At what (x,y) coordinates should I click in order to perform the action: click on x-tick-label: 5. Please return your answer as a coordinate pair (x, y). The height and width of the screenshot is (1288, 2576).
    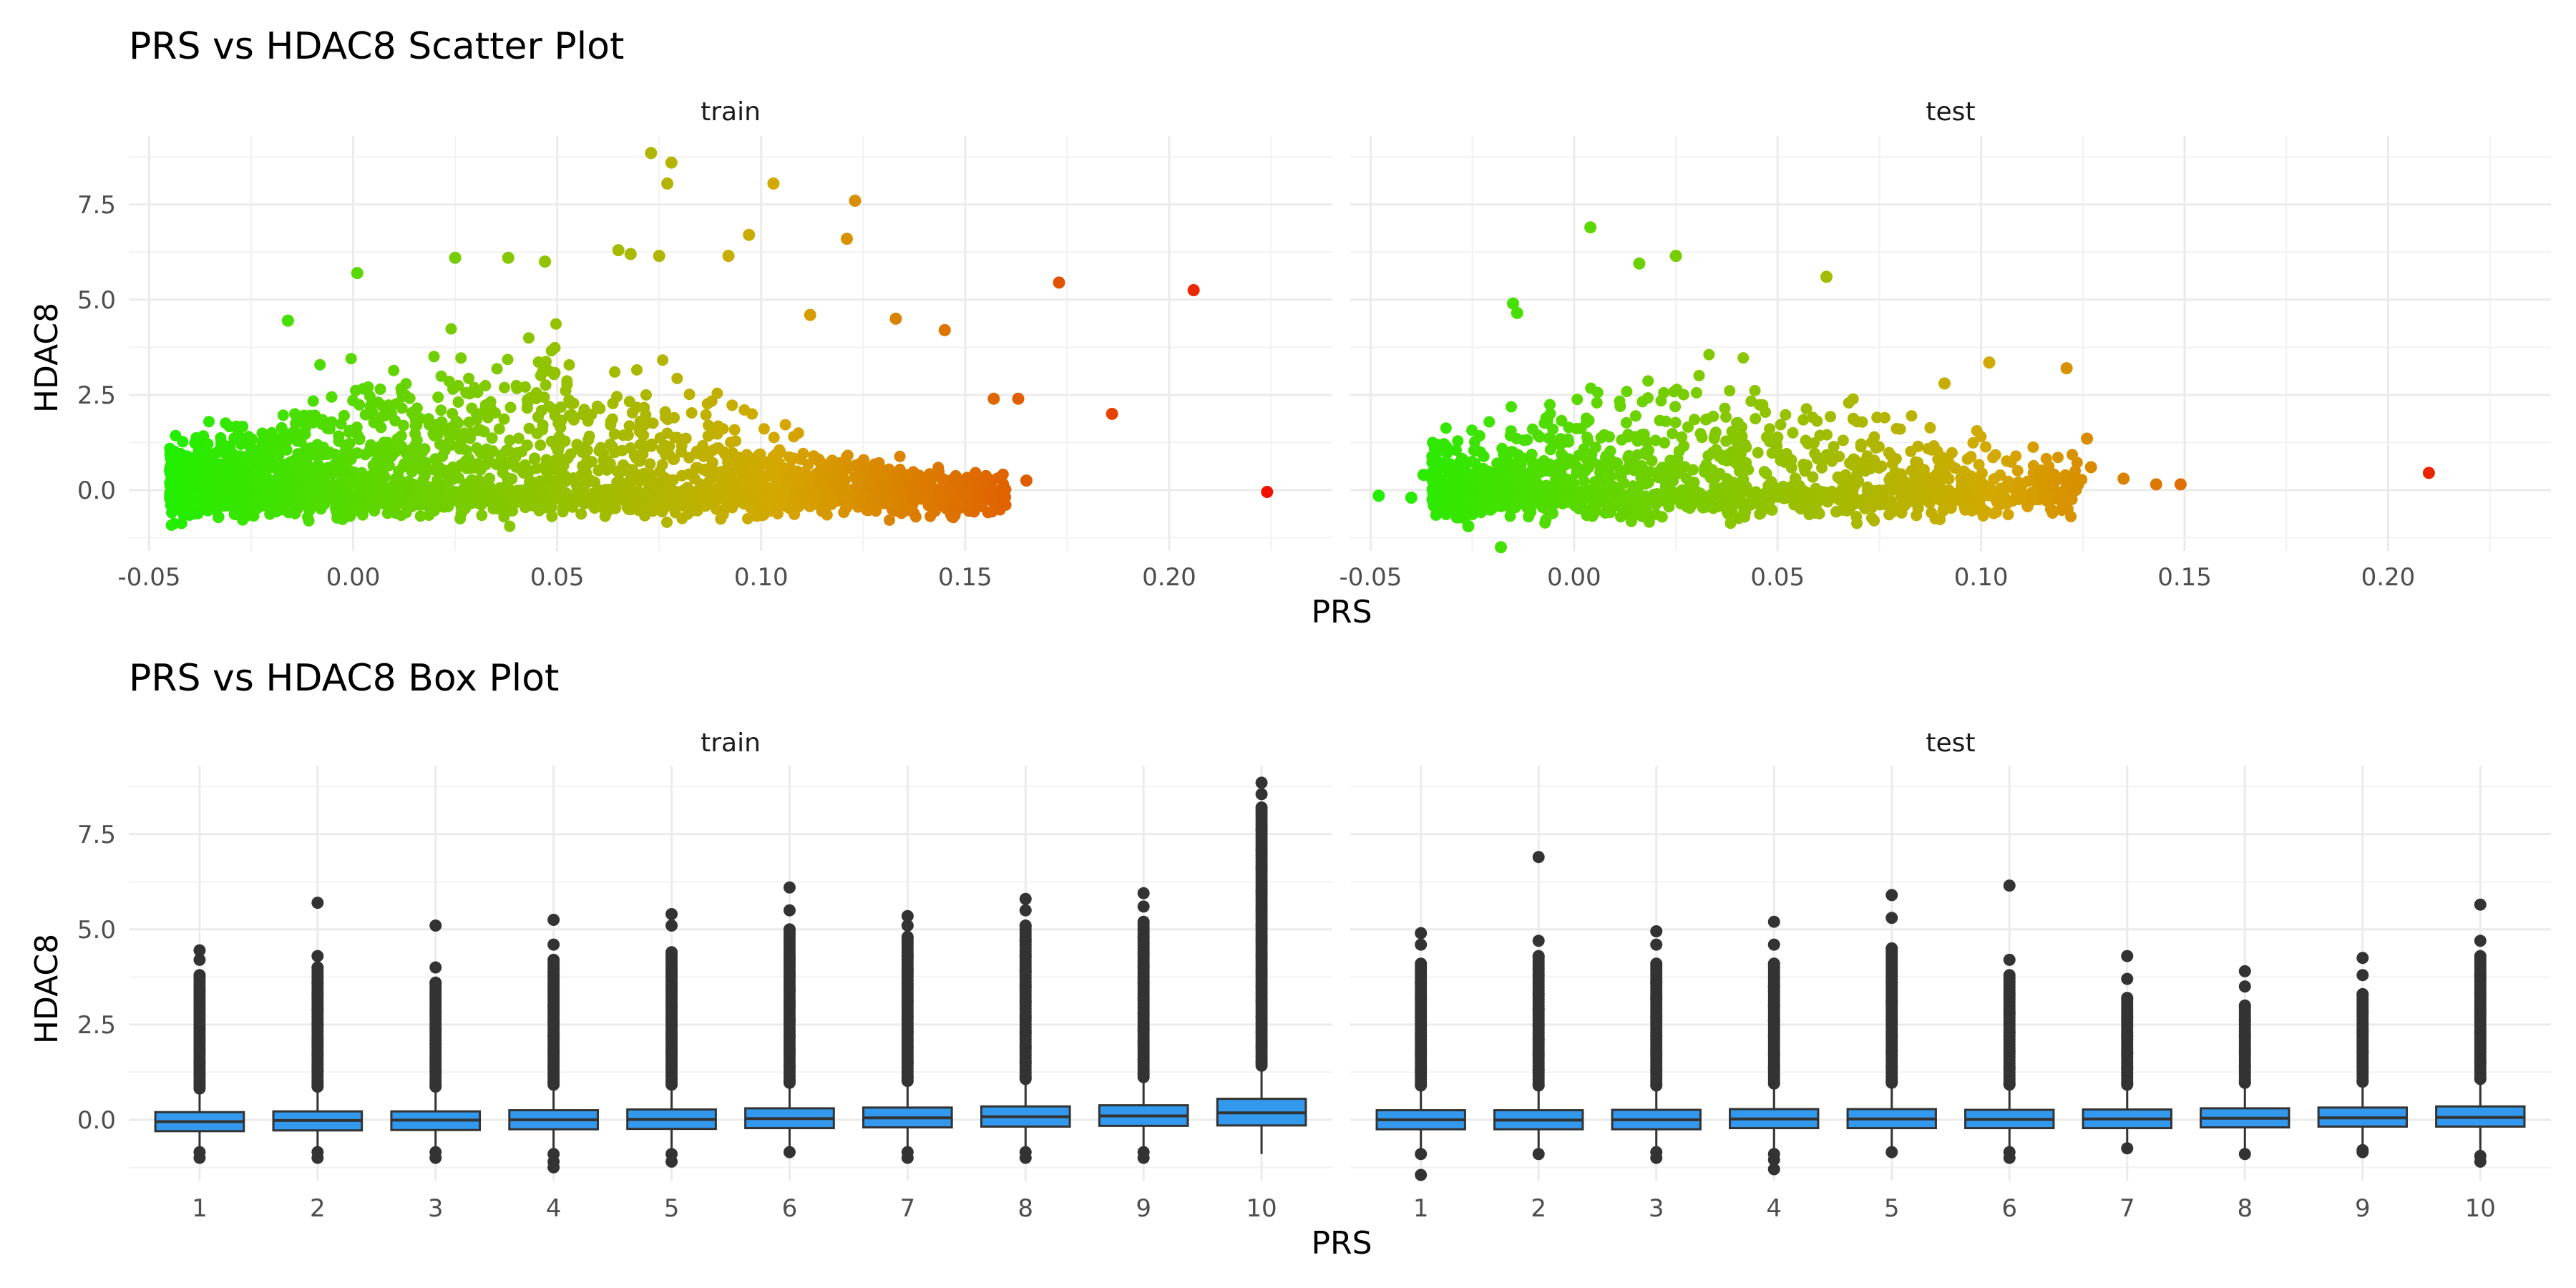
    Looking at the image, I should click on (672, 1208).